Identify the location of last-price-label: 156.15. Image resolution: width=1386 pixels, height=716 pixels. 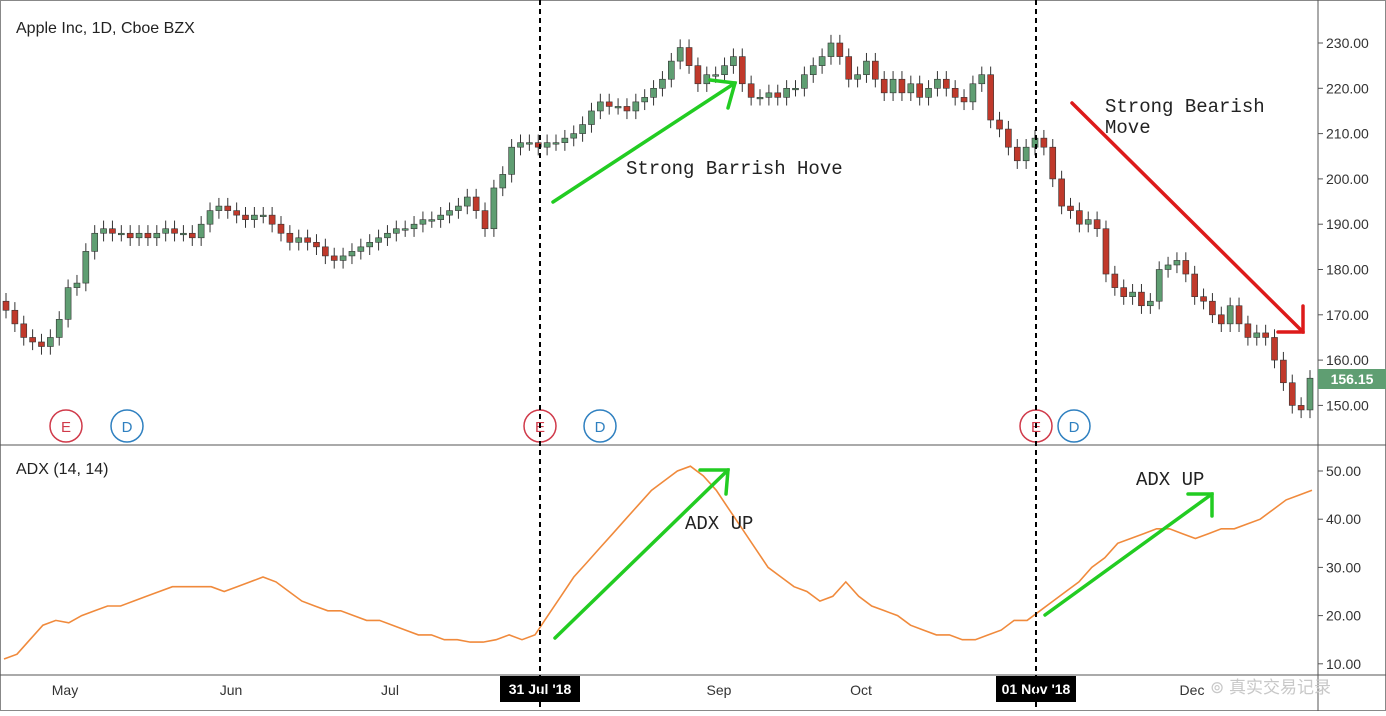
(1352, 379).